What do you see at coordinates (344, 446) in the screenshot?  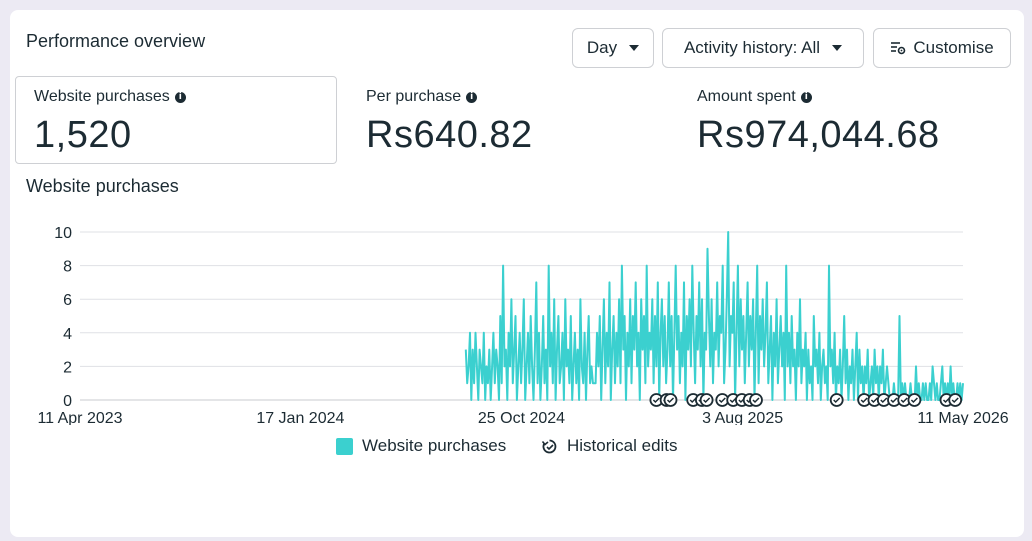 I see `series-swatch-icon` at bounding box center [344, 446].